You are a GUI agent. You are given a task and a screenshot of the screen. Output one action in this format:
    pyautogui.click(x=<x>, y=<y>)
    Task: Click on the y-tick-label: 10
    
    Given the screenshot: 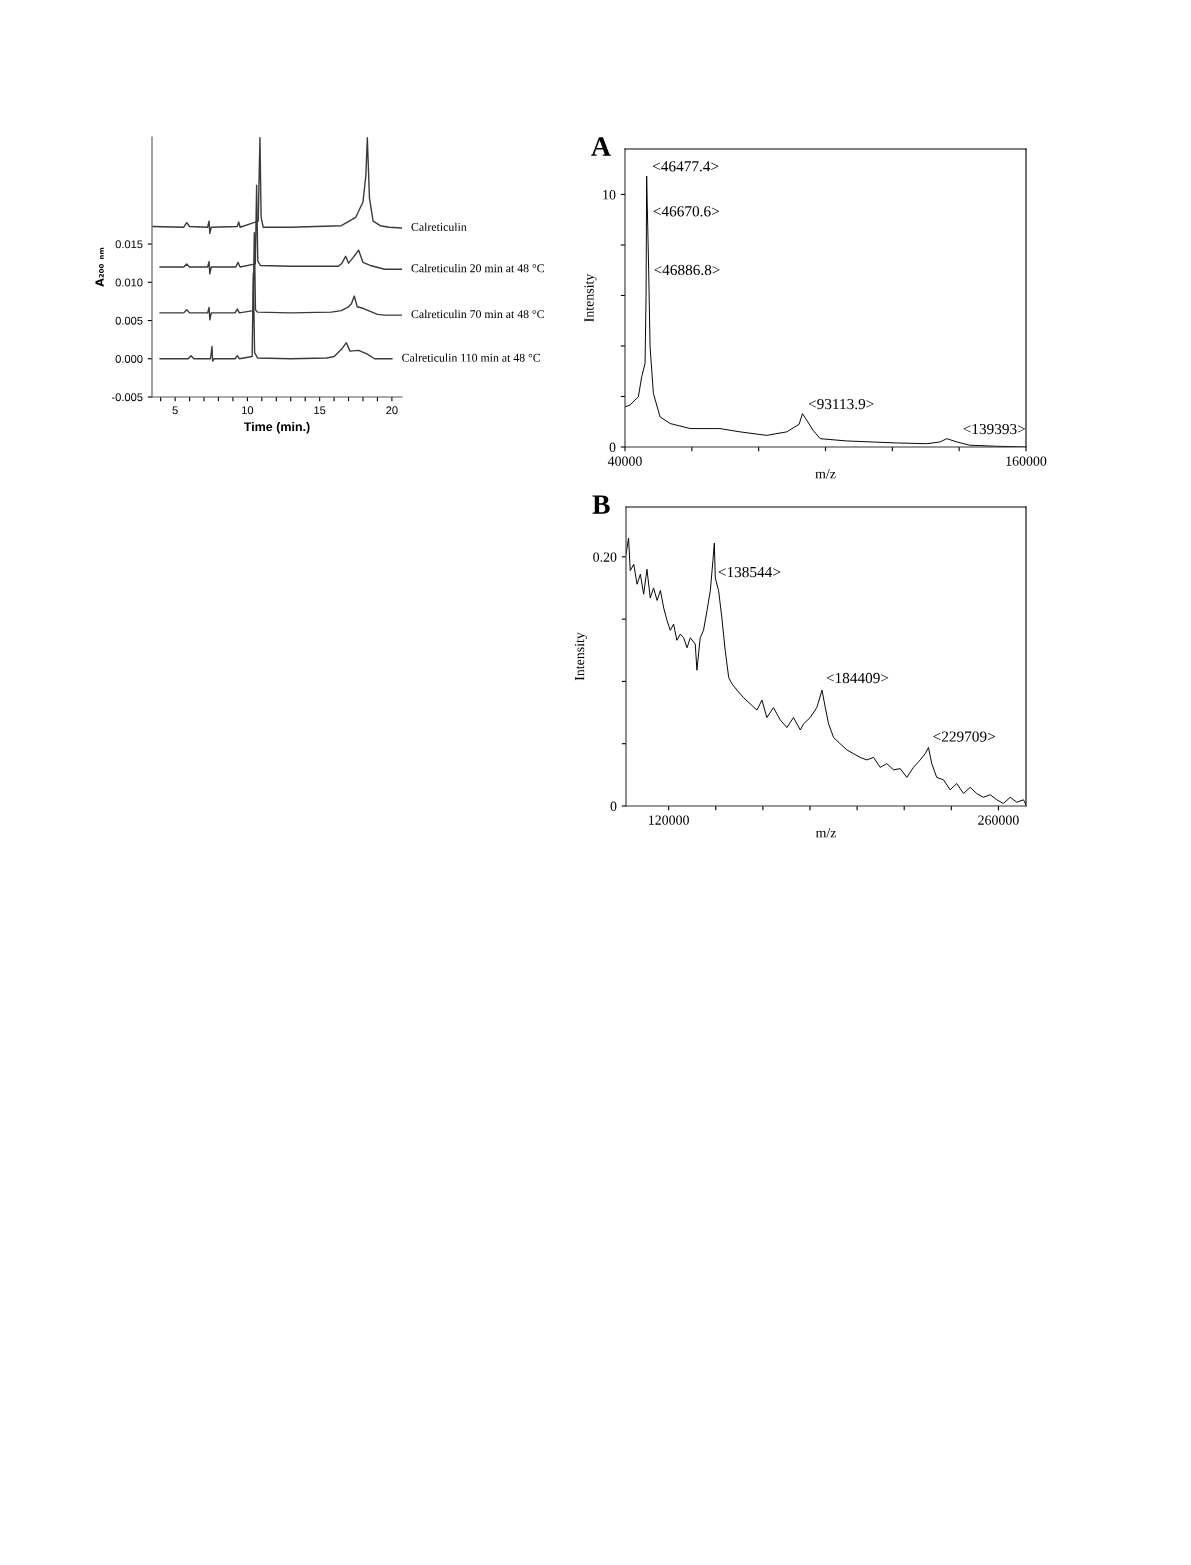 What is the action you would take?
    pyautogui.click(x=609, y=195)
    